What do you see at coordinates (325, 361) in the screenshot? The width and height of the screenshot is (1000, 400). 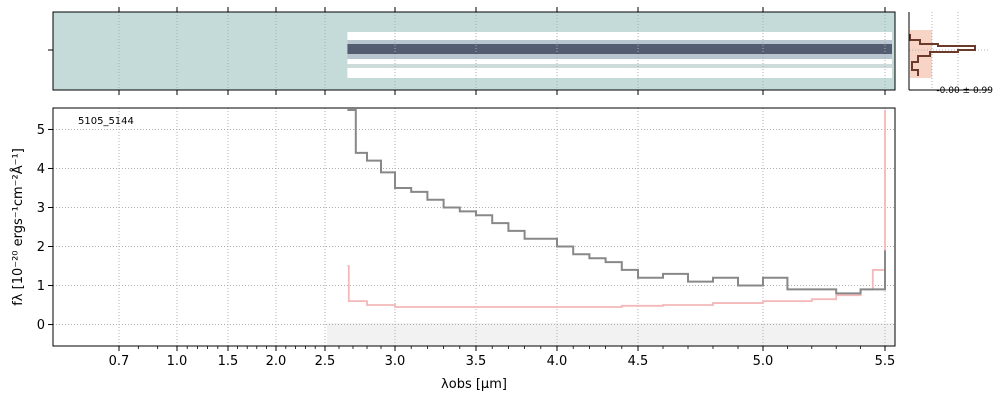 I see `x-tick-label: 2.5` at bounding box center [325, 361].